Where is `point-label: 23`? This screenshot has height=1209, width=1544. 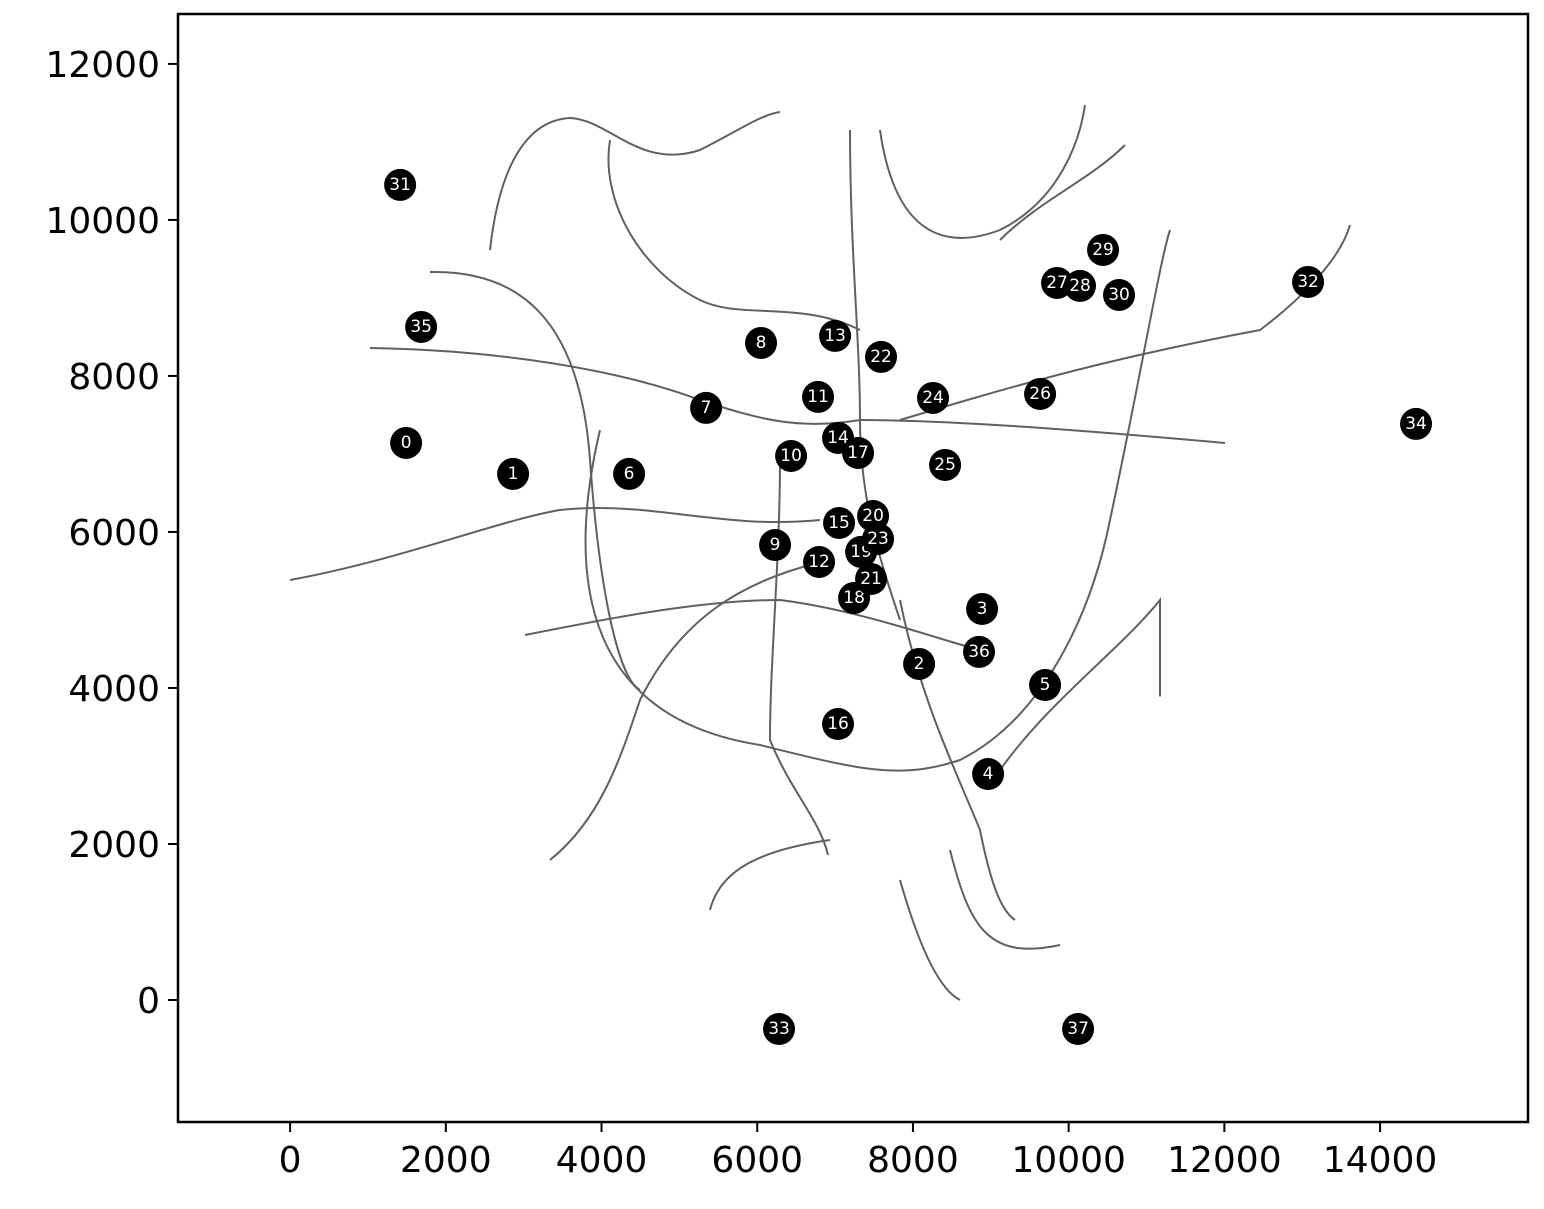
point-label: 23 is located at coordinates (878, 539).